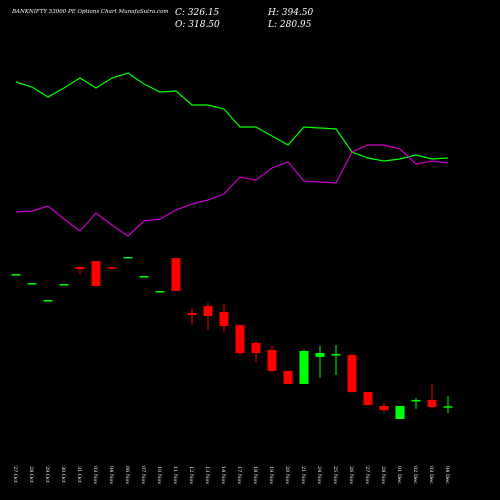 This screenshot has height=500, width=500. I want to click on x-tick-label: 28 Nov, so click(383, 475).